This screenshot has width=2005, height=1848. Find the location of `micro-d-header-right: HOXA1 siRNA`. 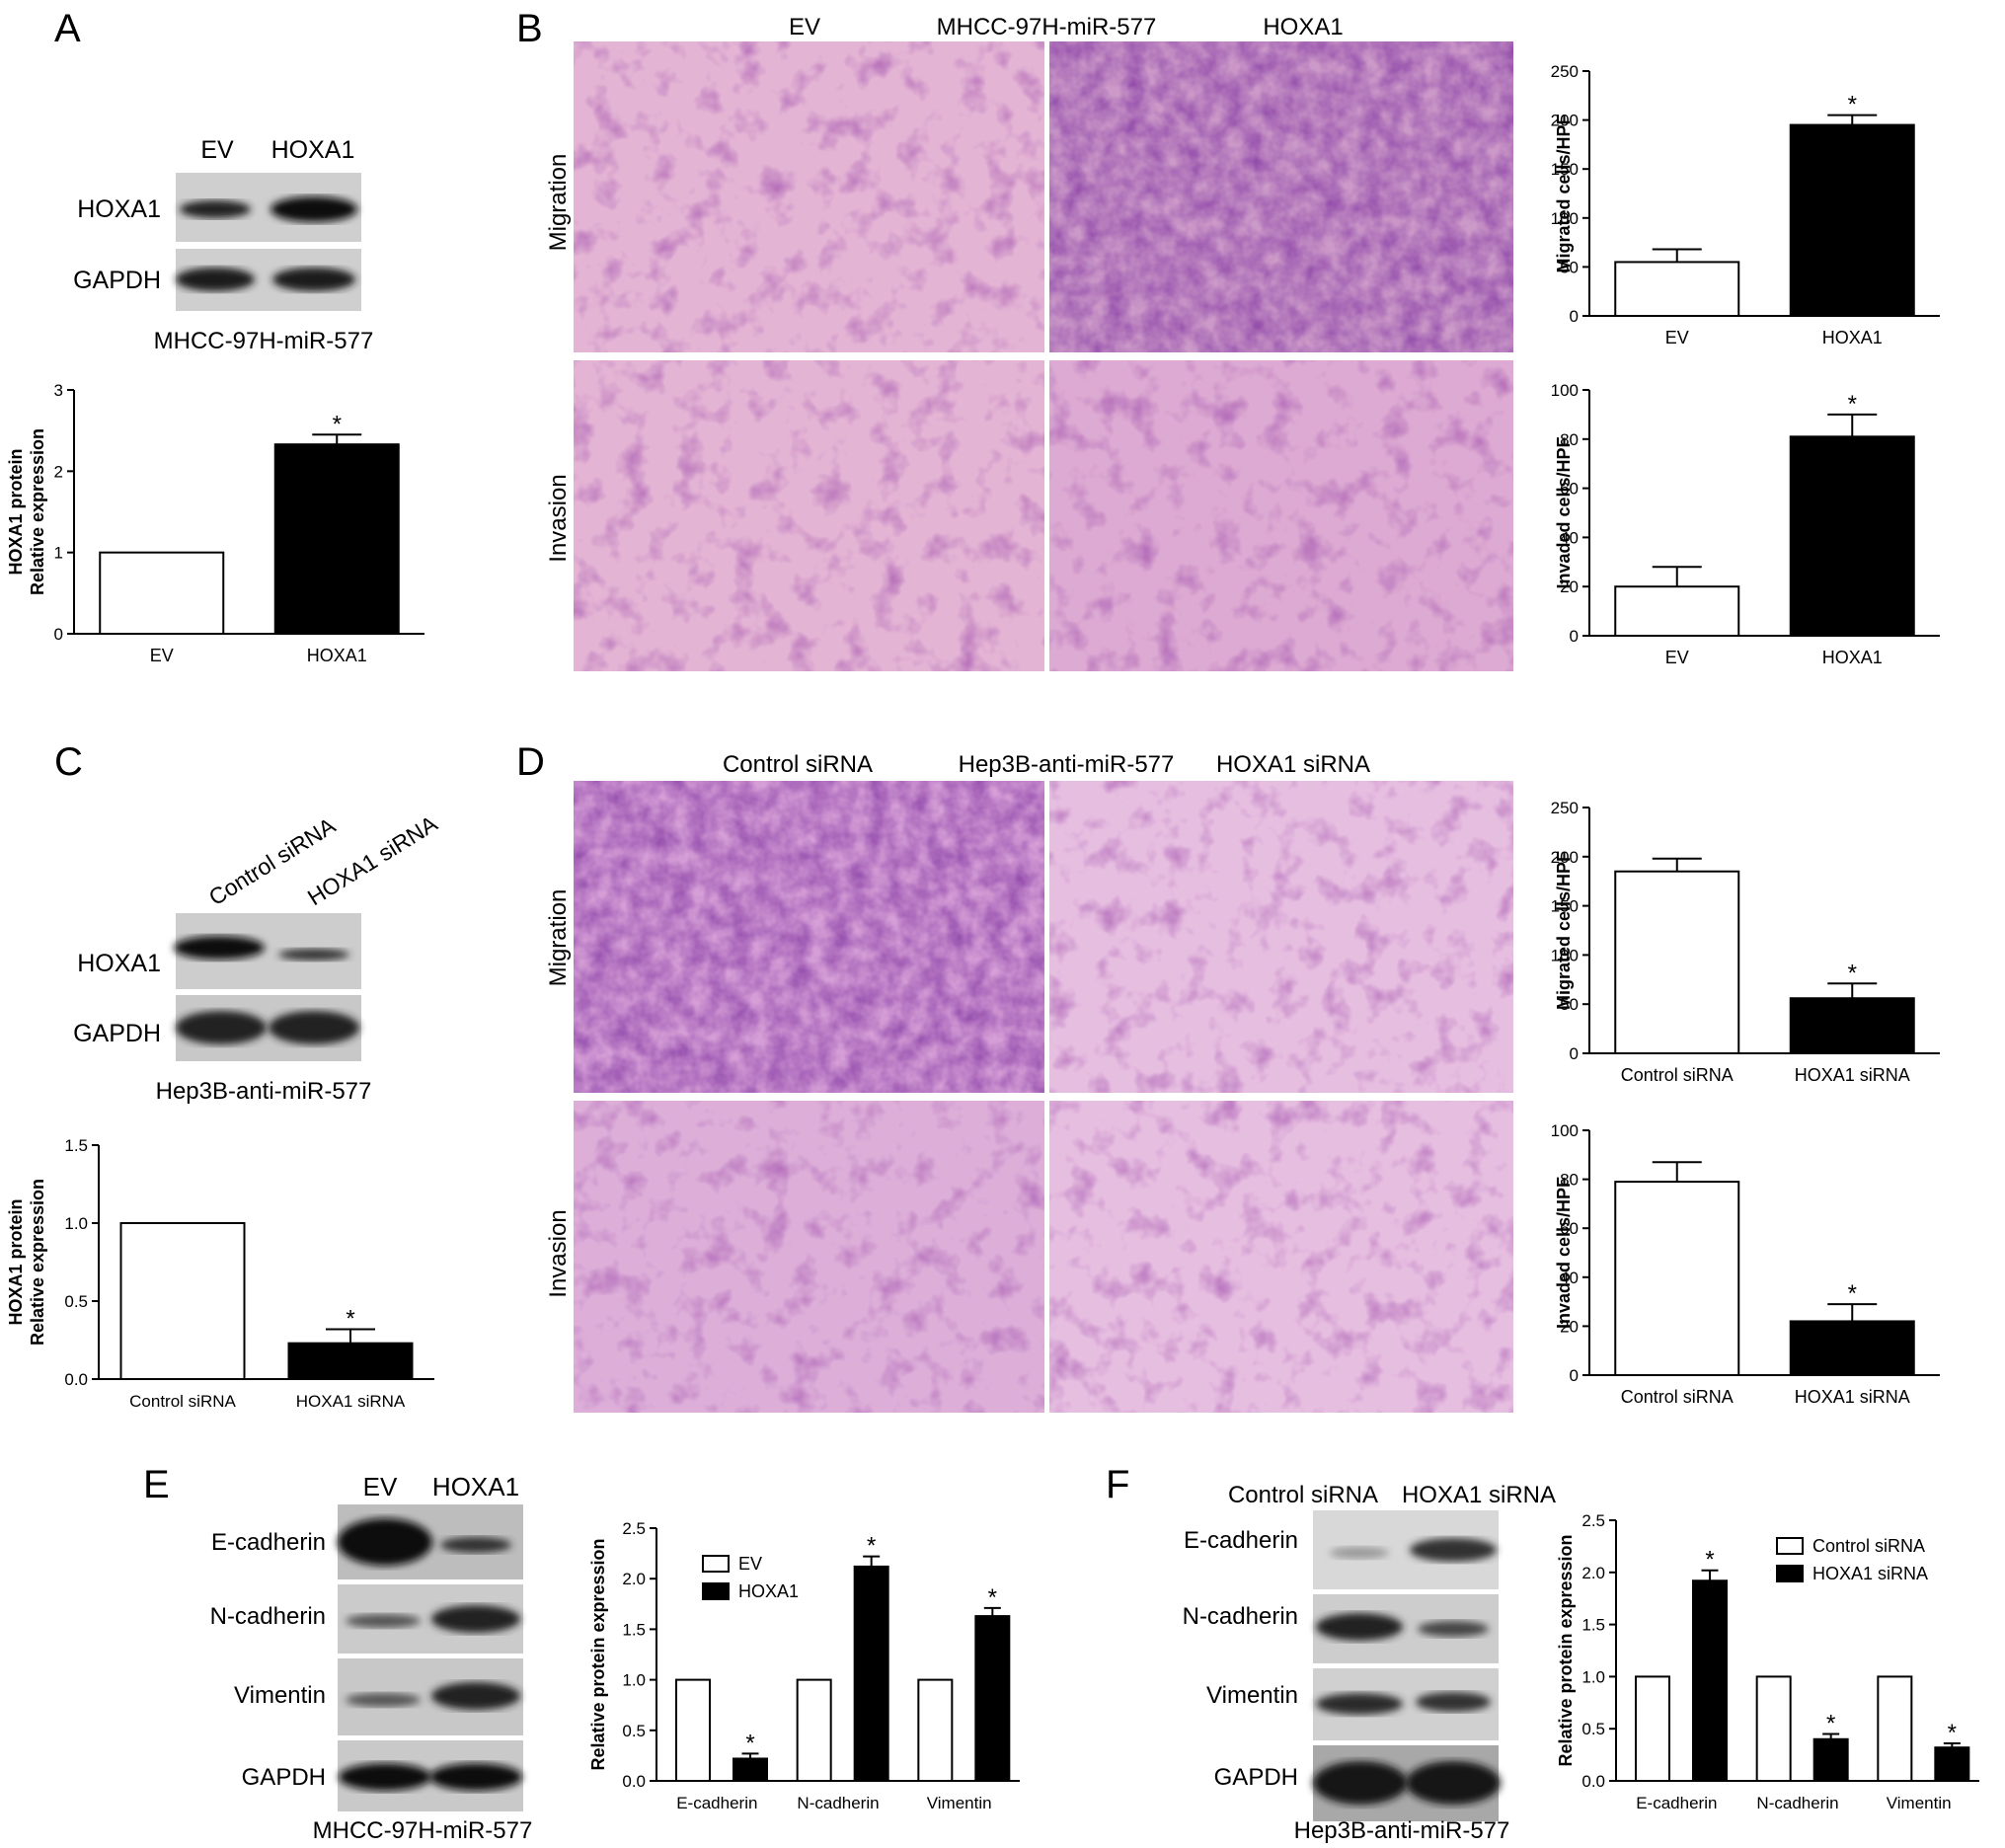

micro-d-header-right: HOXA1 siRNA is located at coordinates (1293, 764).